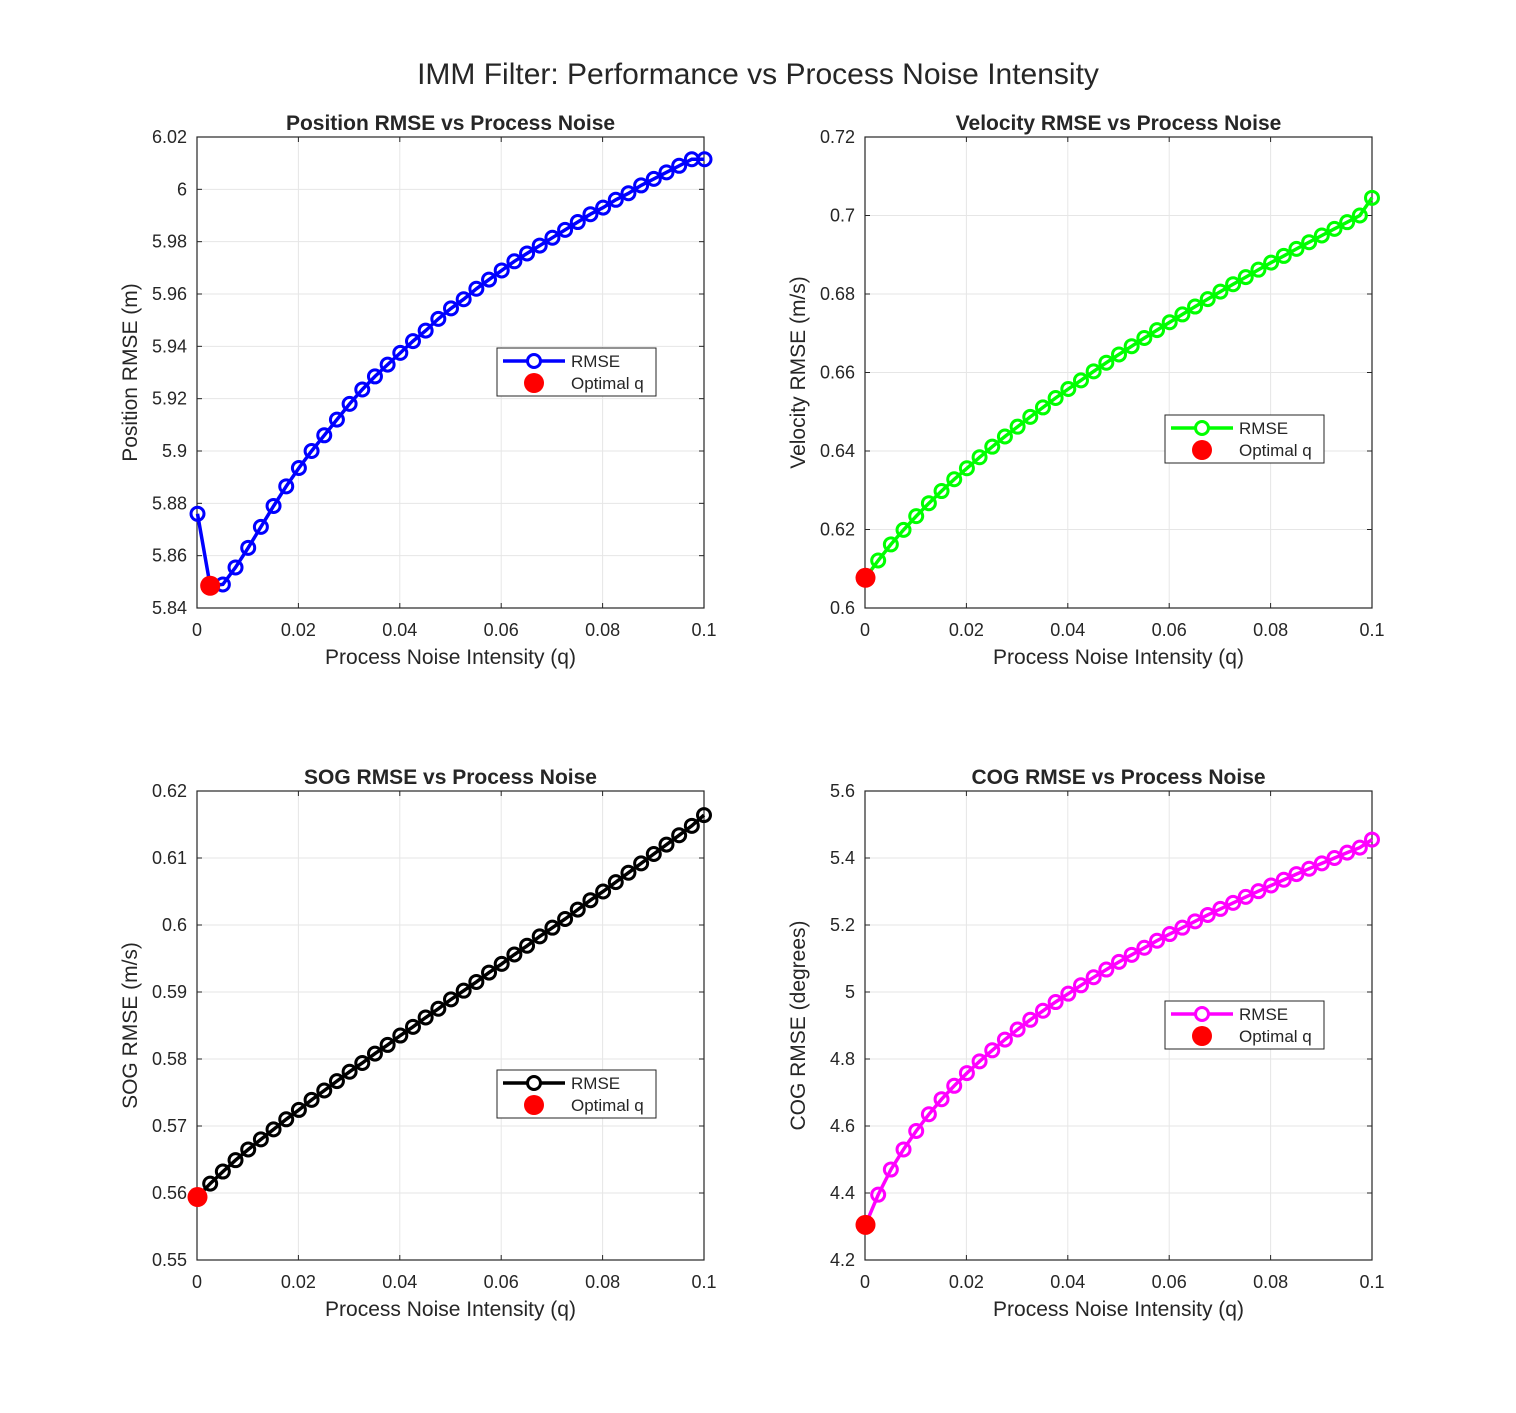  What do you see at coordinates (169, 858) in the screenshot?
I see `y-tick-label: 0.61` at bounding box center [169, 858].